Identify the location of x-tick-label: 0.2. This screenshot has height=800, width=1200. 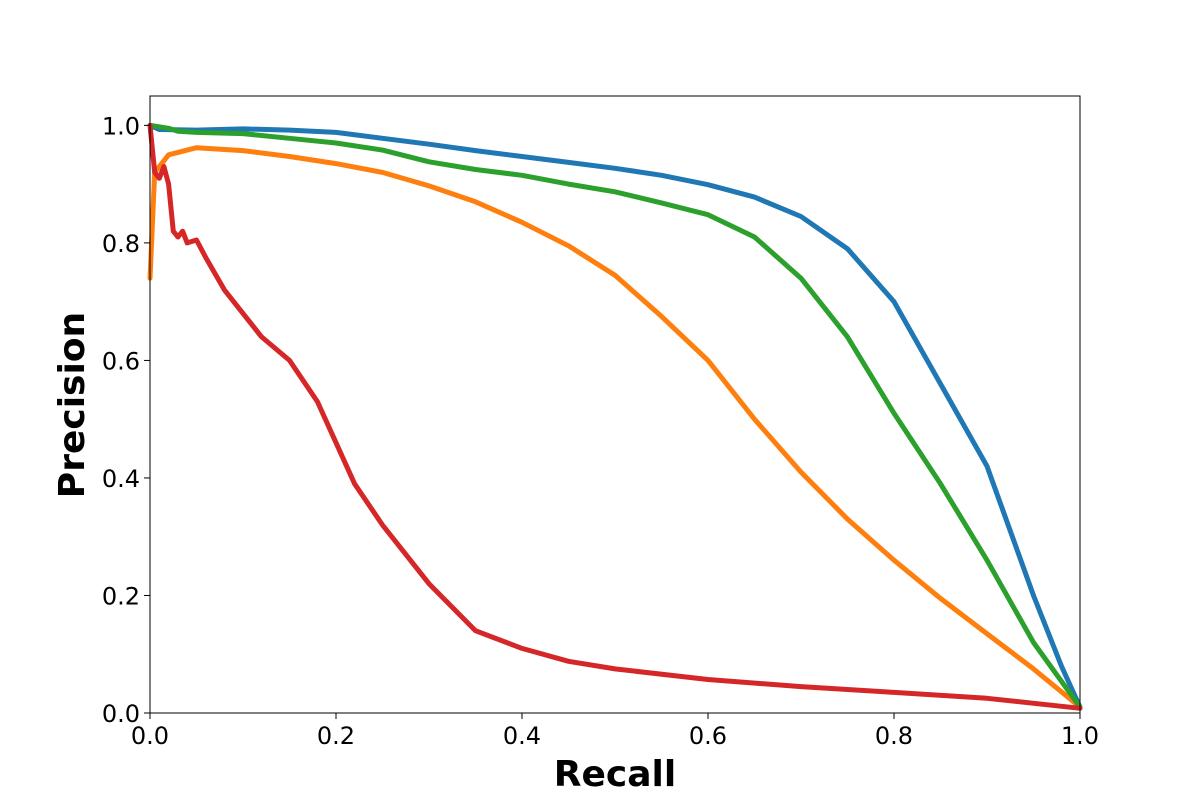
(336, 736).